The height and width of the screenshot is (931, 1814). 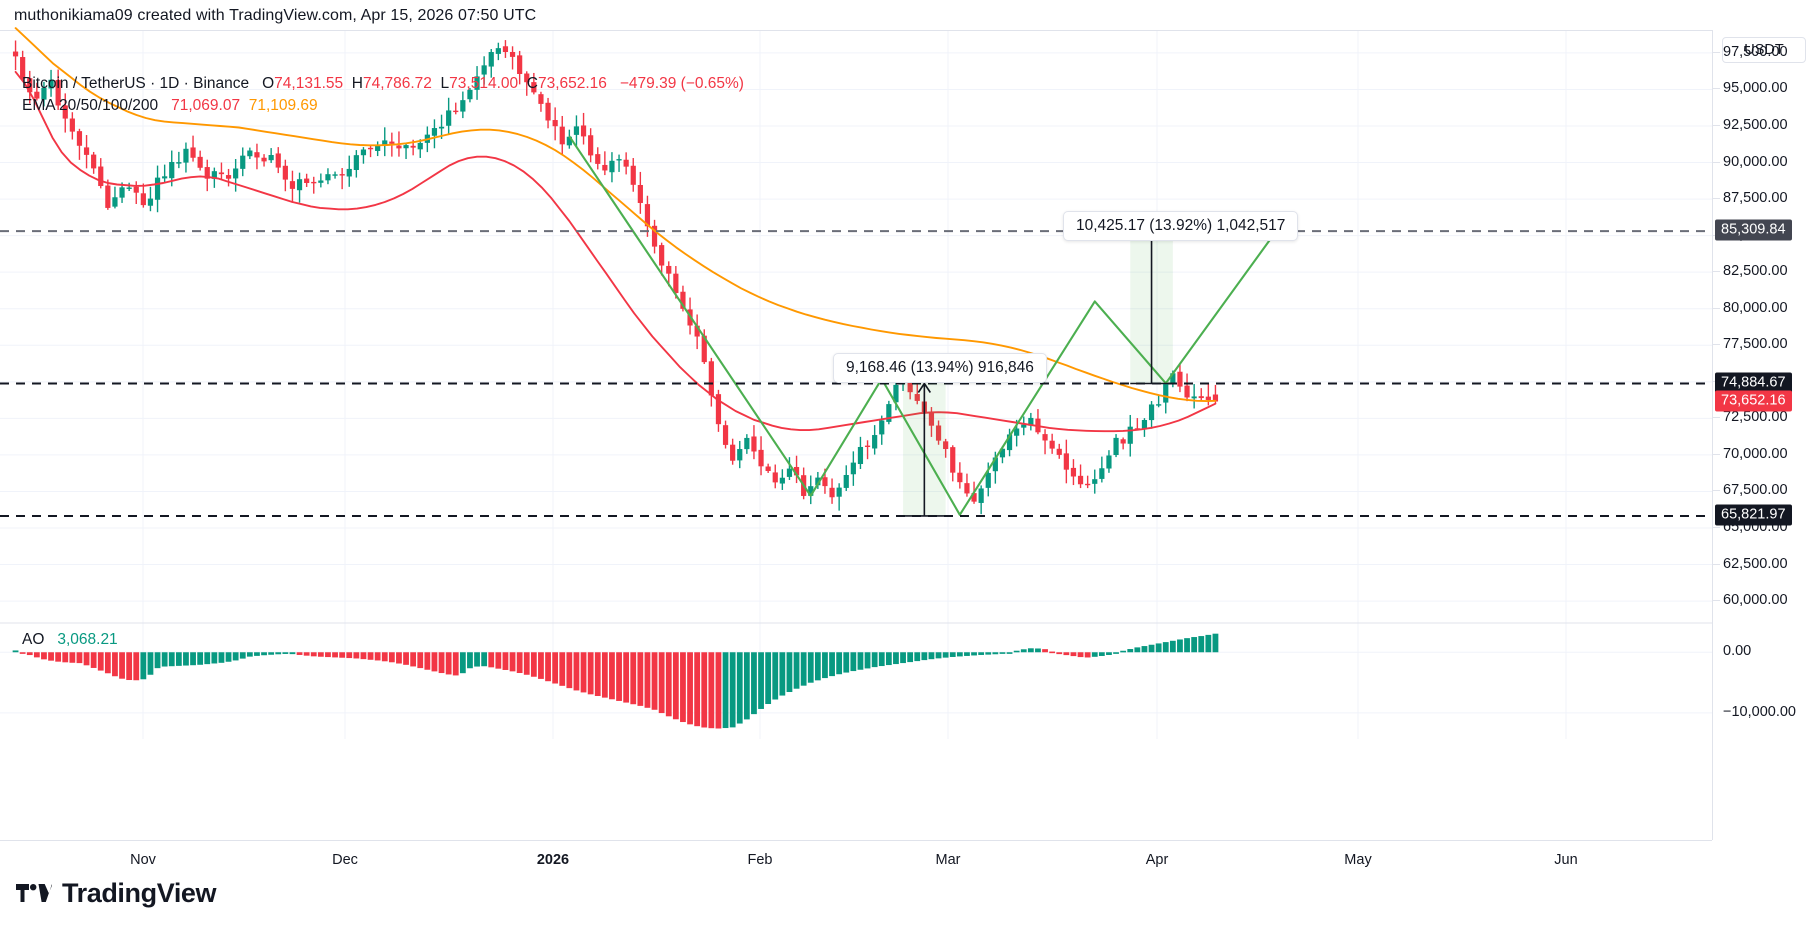 What do you see at coordinates (1157, 860) in the screenshot?
I see `time-tick: Apr` at bounding box center [1157, 860].